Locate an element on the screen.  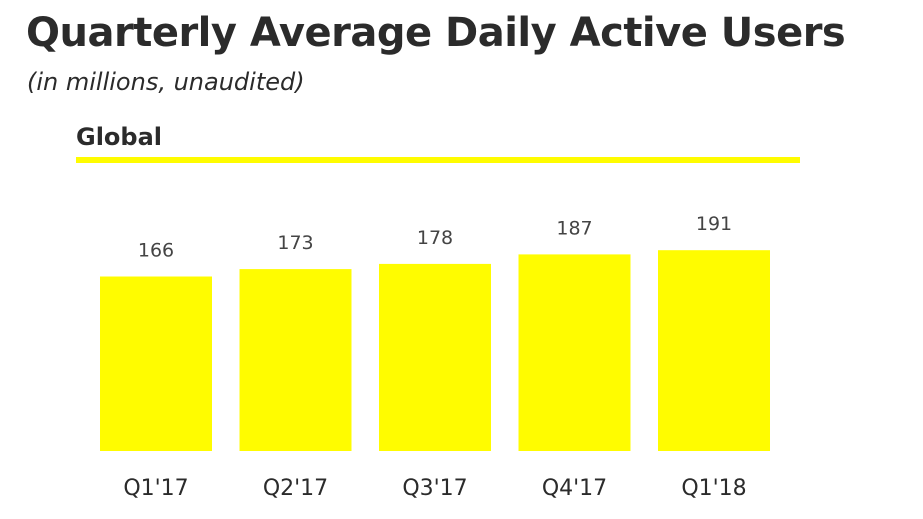
x-tick-label-Q1'17: Q1'17 is located at coordinates (155, 488).